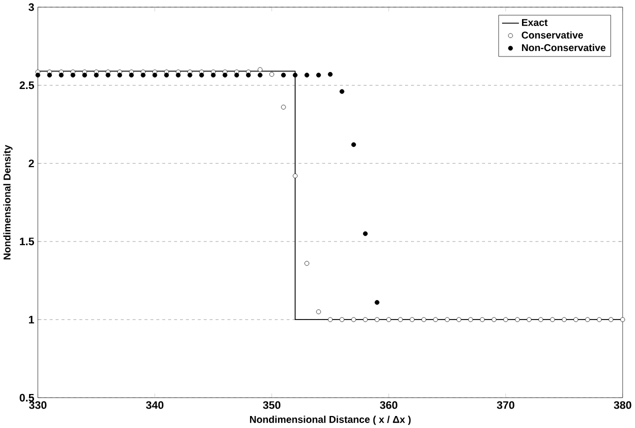  I want to click on x-tick-label: 330, so click(37, 405).